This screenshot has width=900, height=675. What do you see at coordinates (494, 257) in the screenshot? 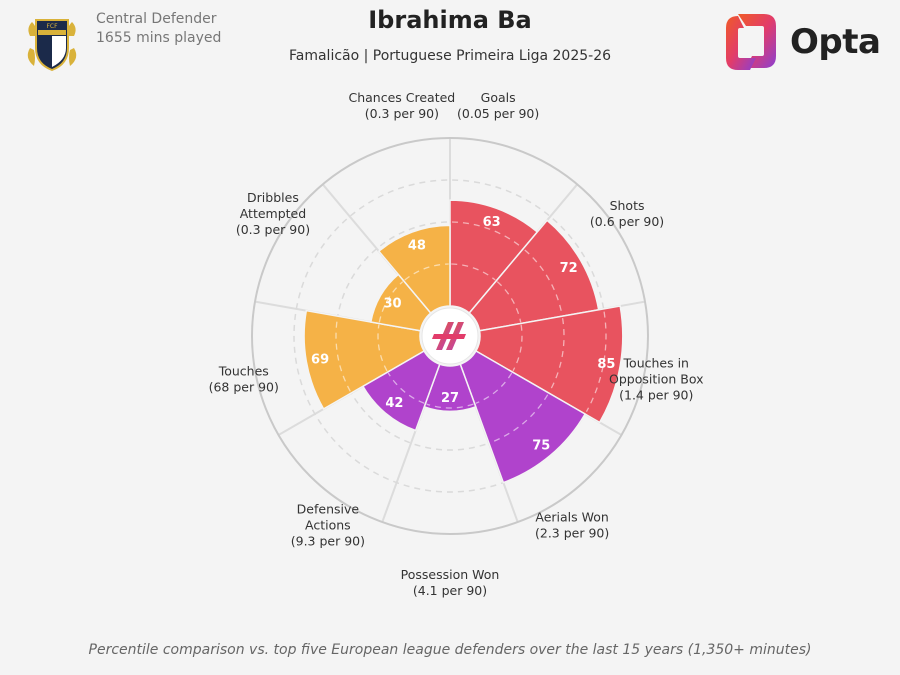
I see `bar-goals` at bounding box center [494, 257].